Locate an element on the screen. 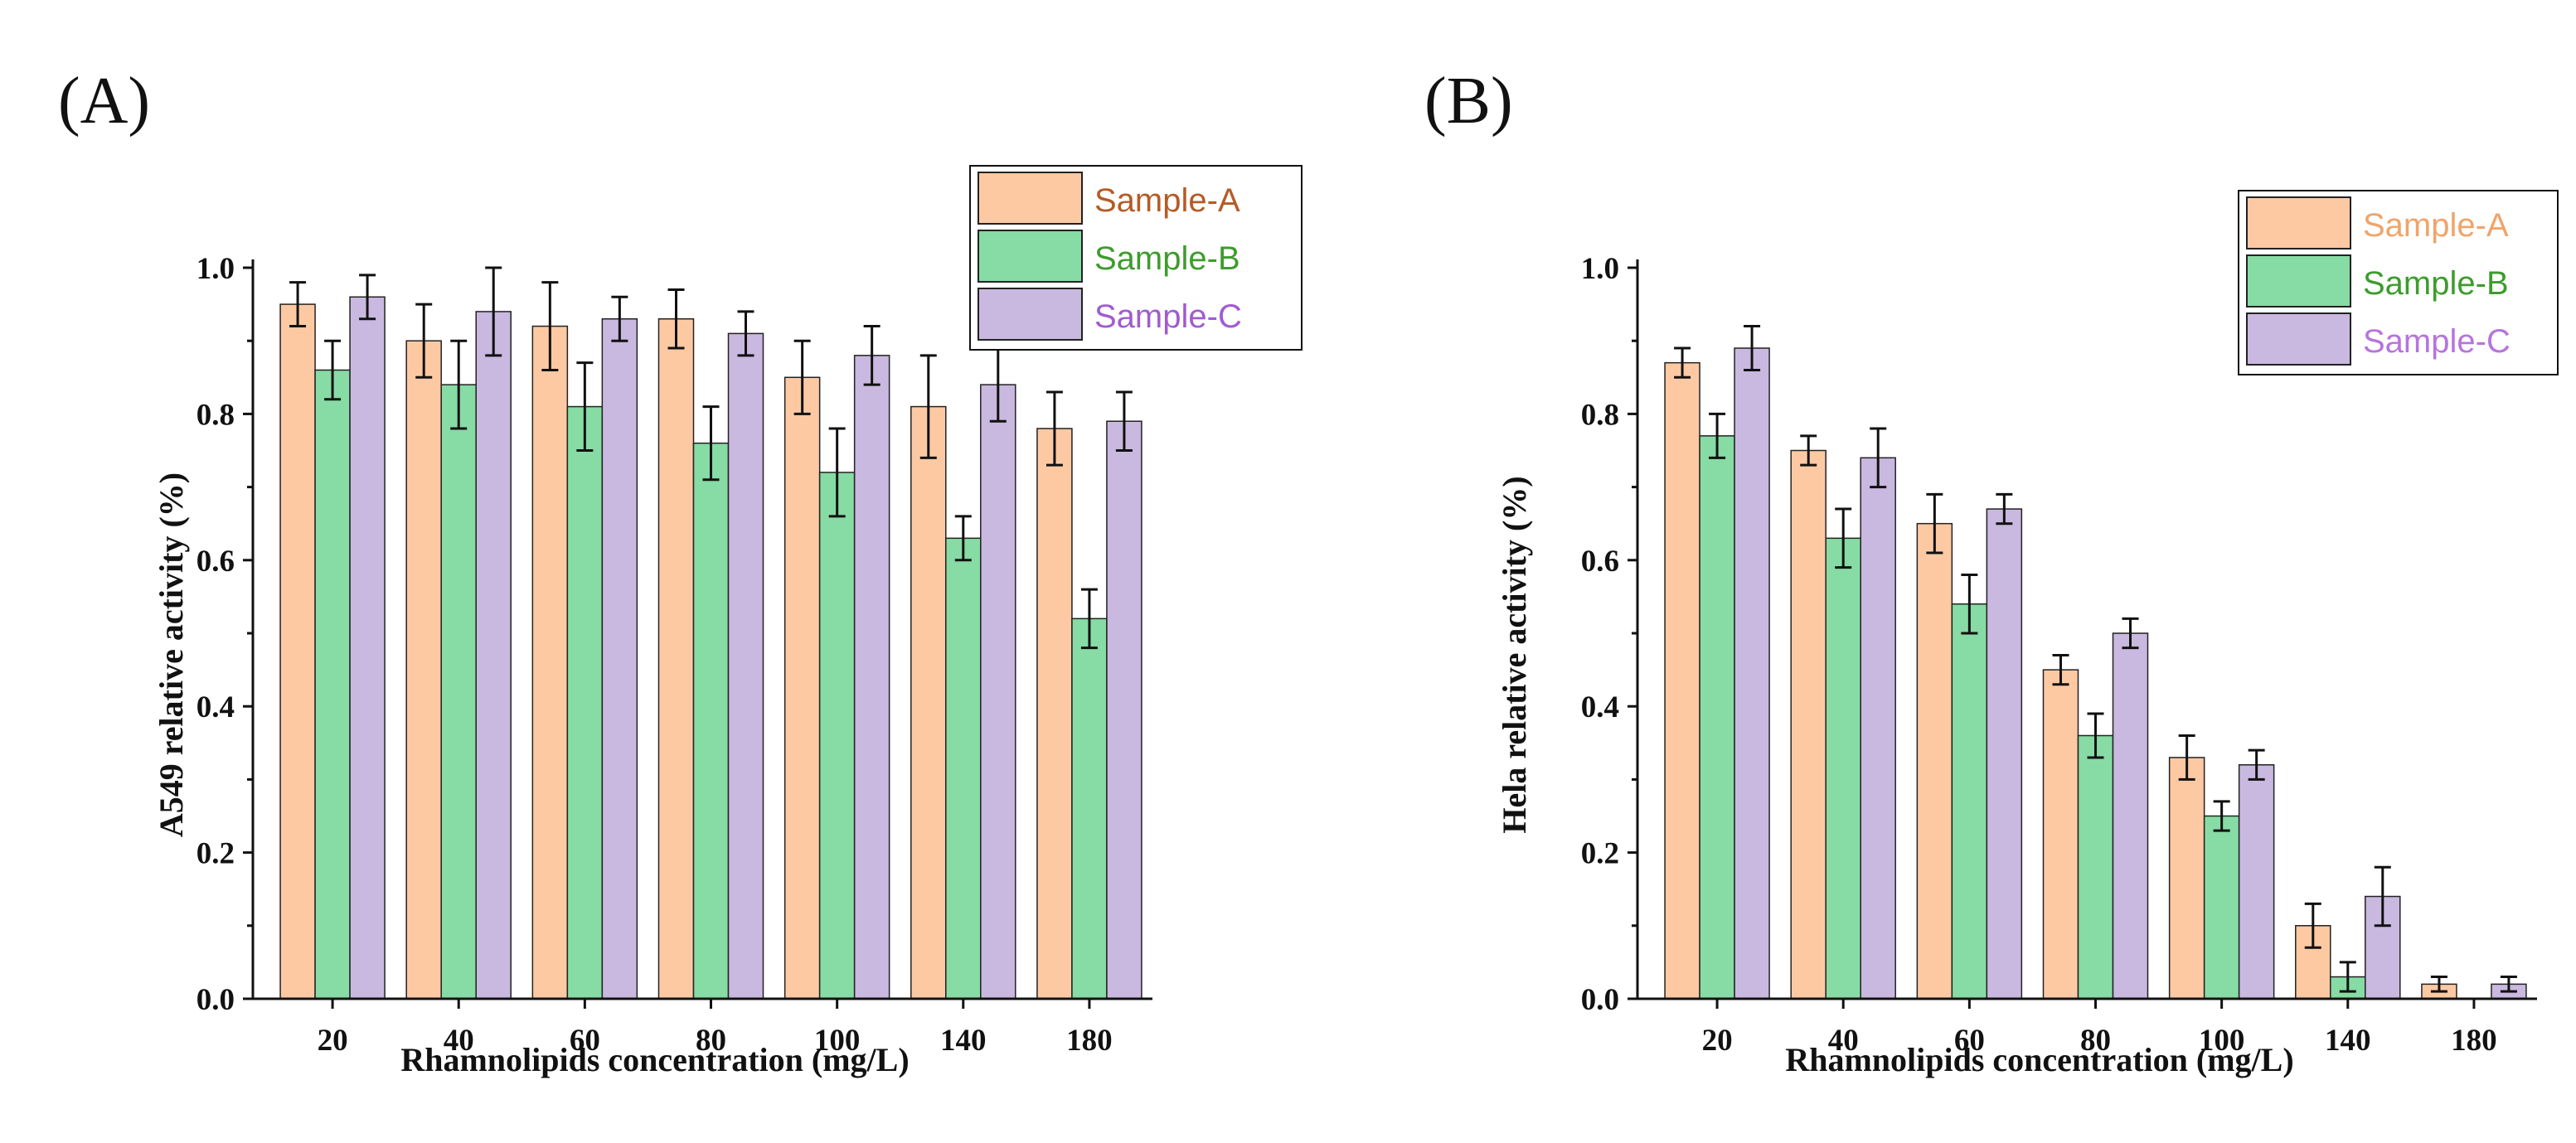 The width and height of the screenshot is (2576, 1143). x-tick-label-a-140: 140 is located at coordinates (963, 1041).